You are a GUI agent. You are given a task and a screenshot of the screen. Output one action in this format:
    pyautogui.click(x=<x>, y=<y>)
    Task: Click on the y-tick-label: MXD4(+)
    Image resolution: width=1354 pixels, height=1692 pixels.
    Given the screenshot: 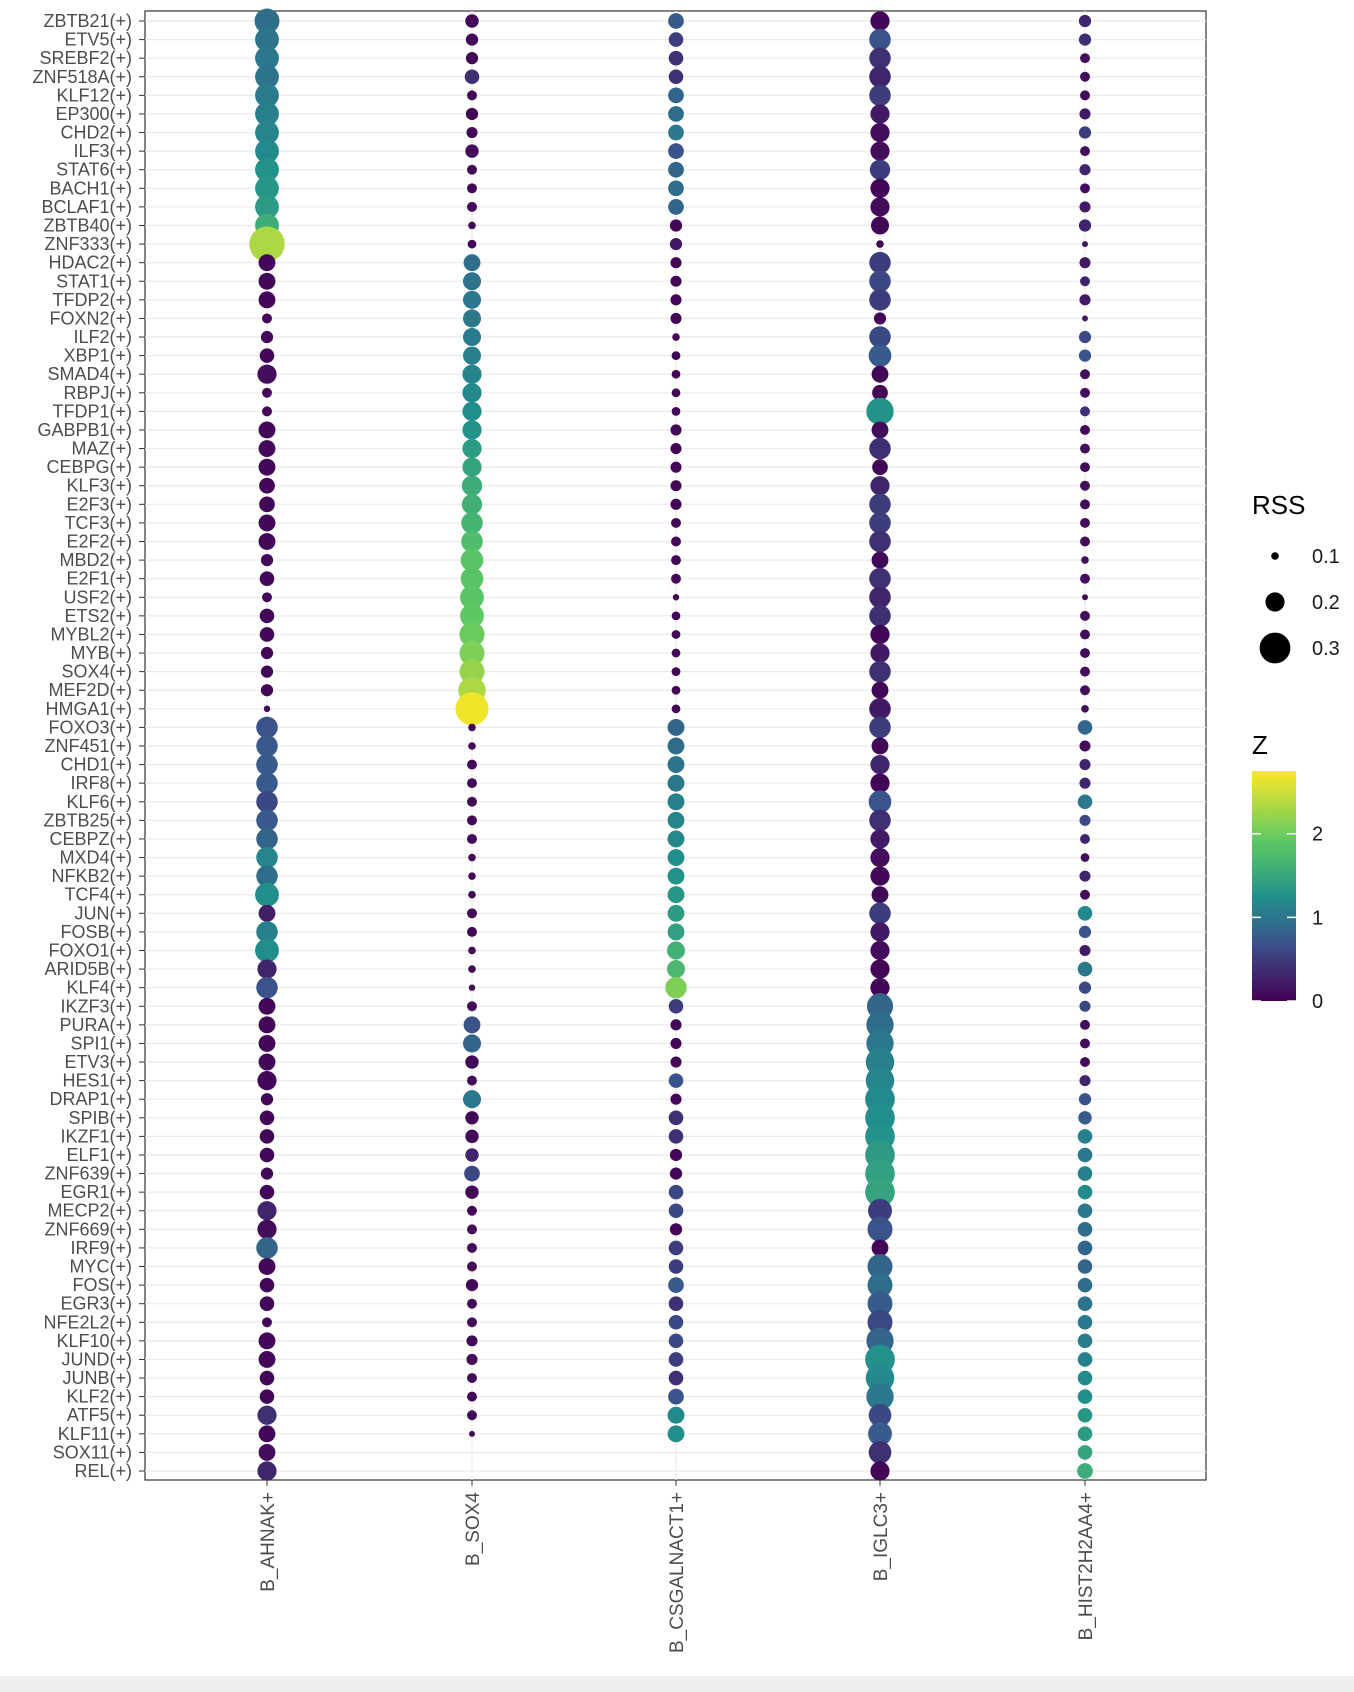 What is the action you would take?
    pyautogui.click(x=95, y=858)
    